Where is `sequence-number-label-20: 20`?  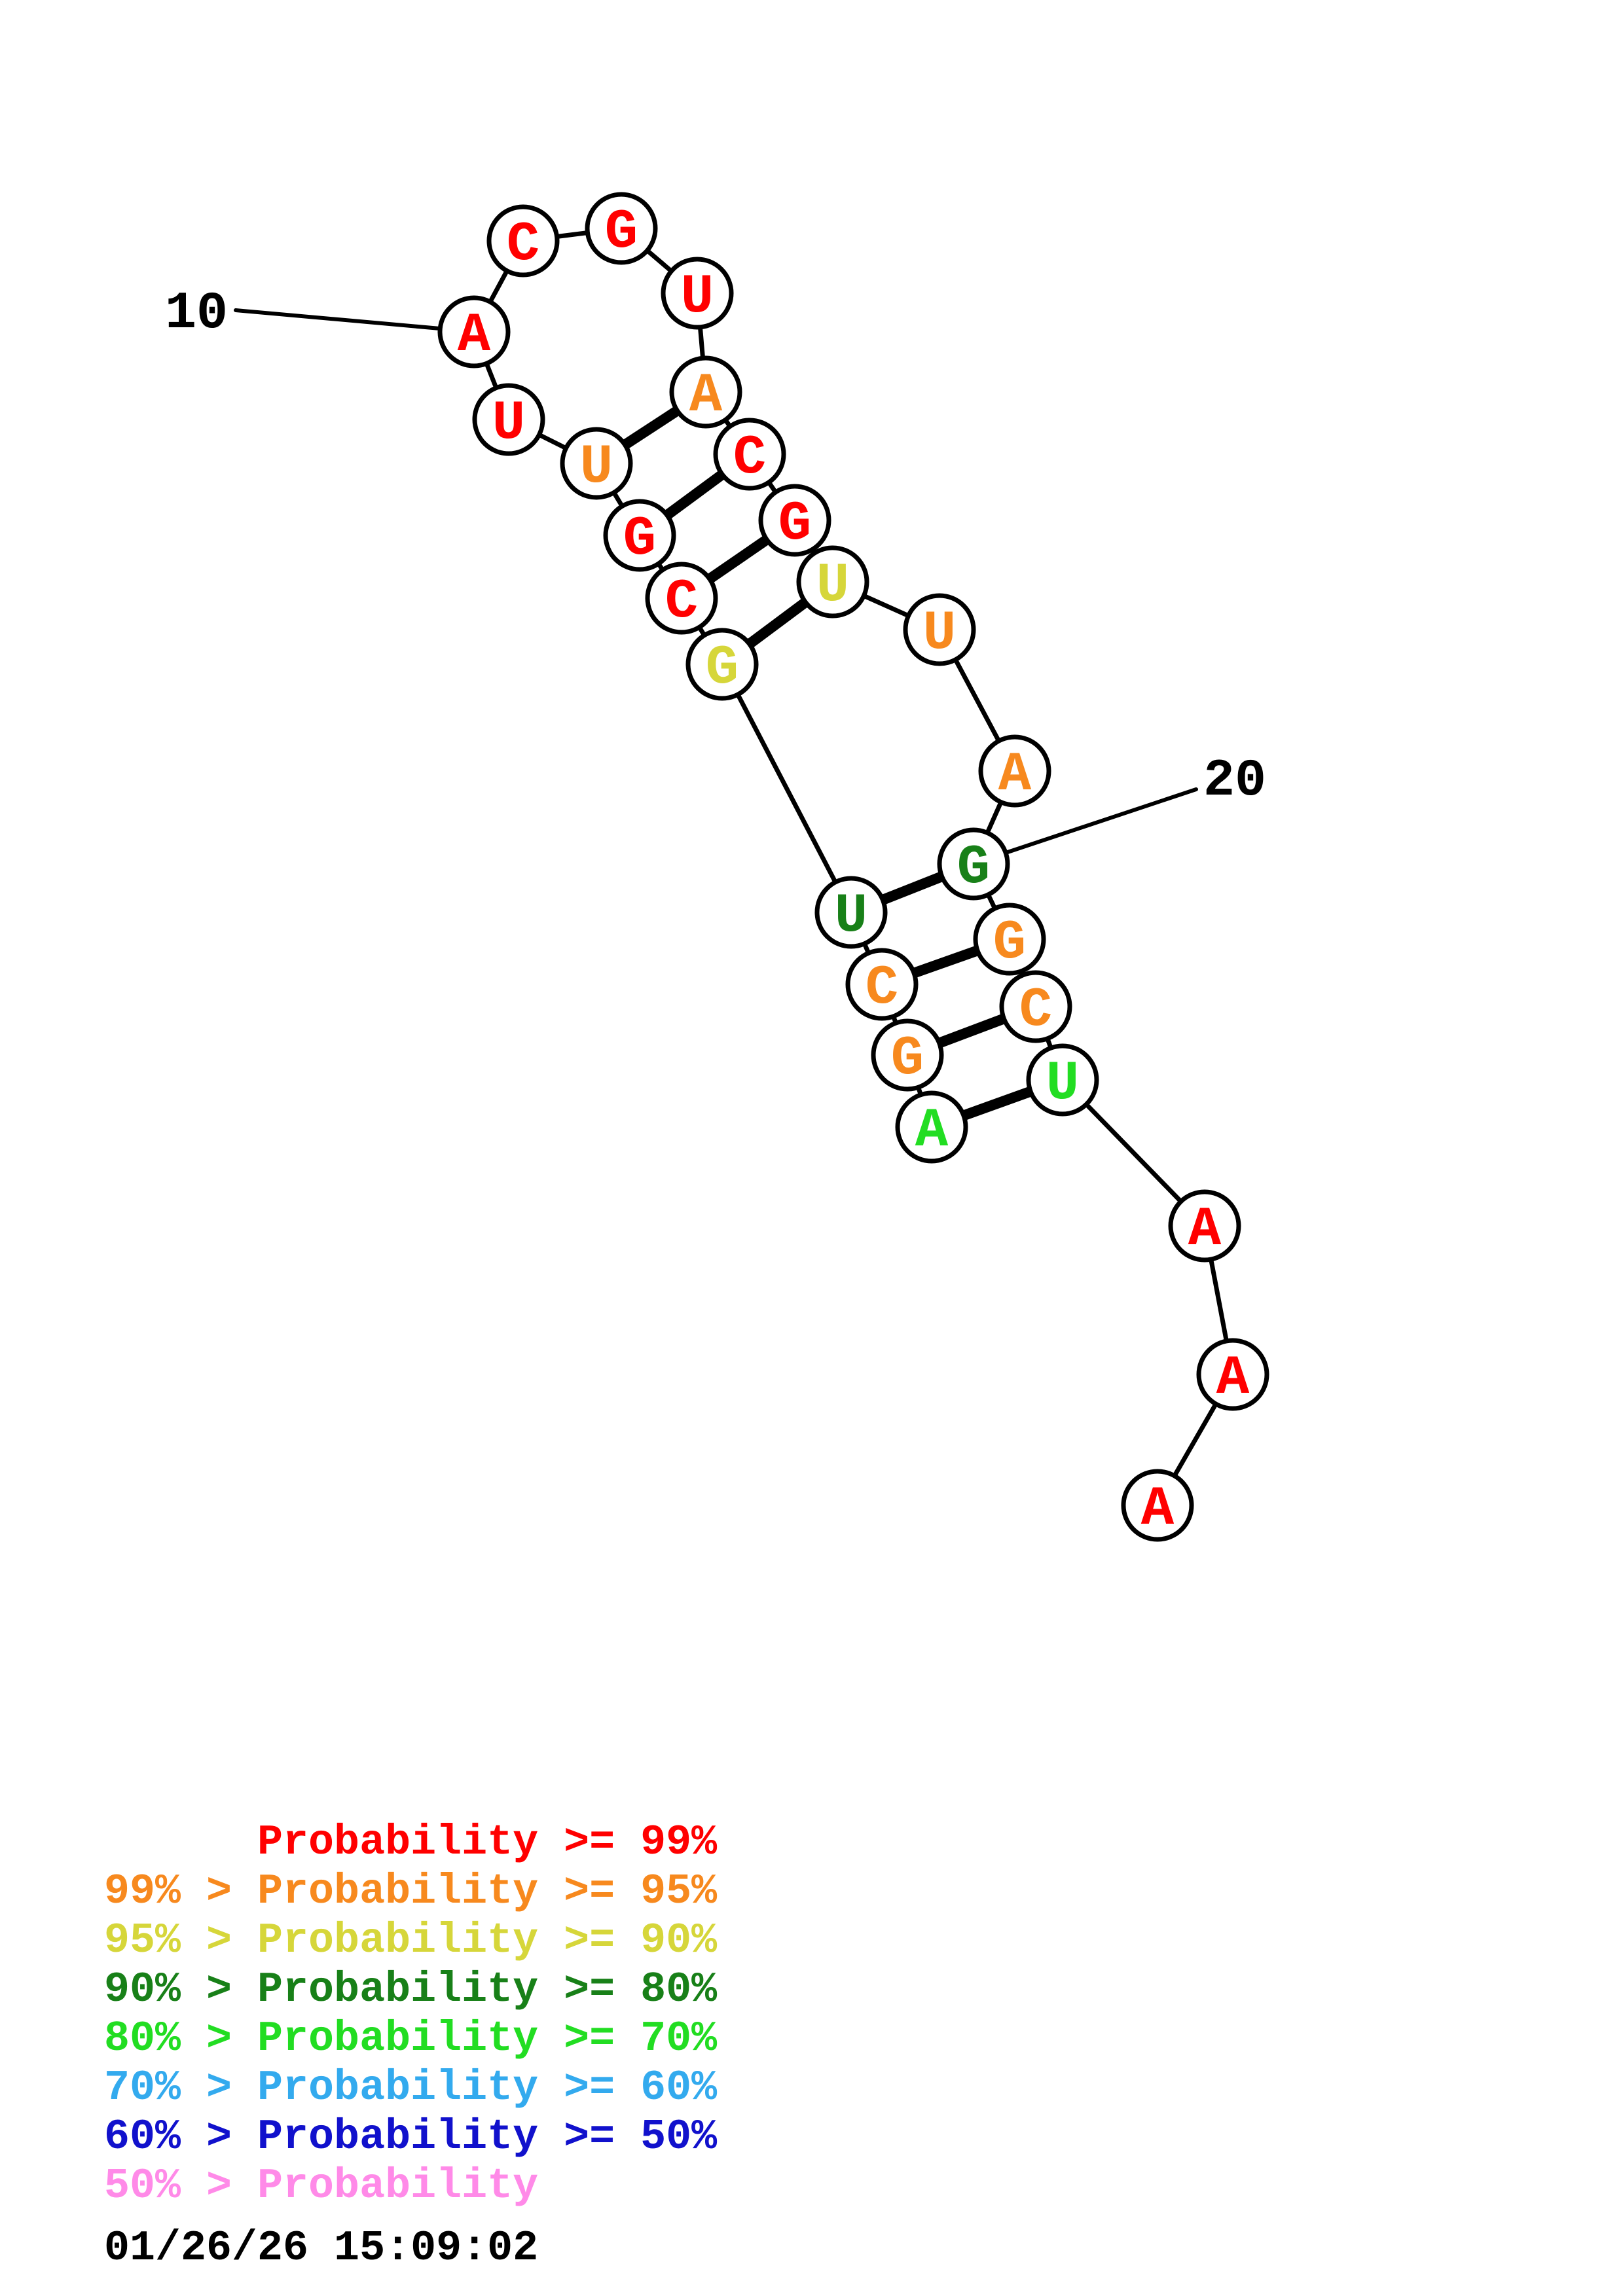
sequence-number-label-20: 20 is located at coordinates (1234, 781).